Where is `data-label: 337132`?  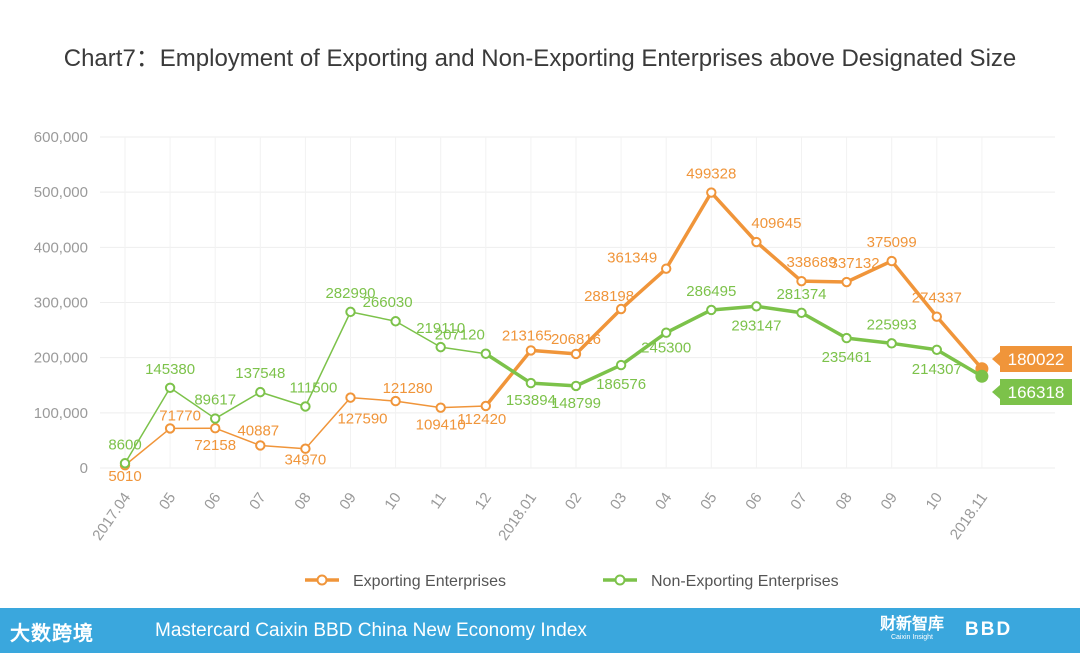 data-label: 337132 is located at coordinates (855, 263).